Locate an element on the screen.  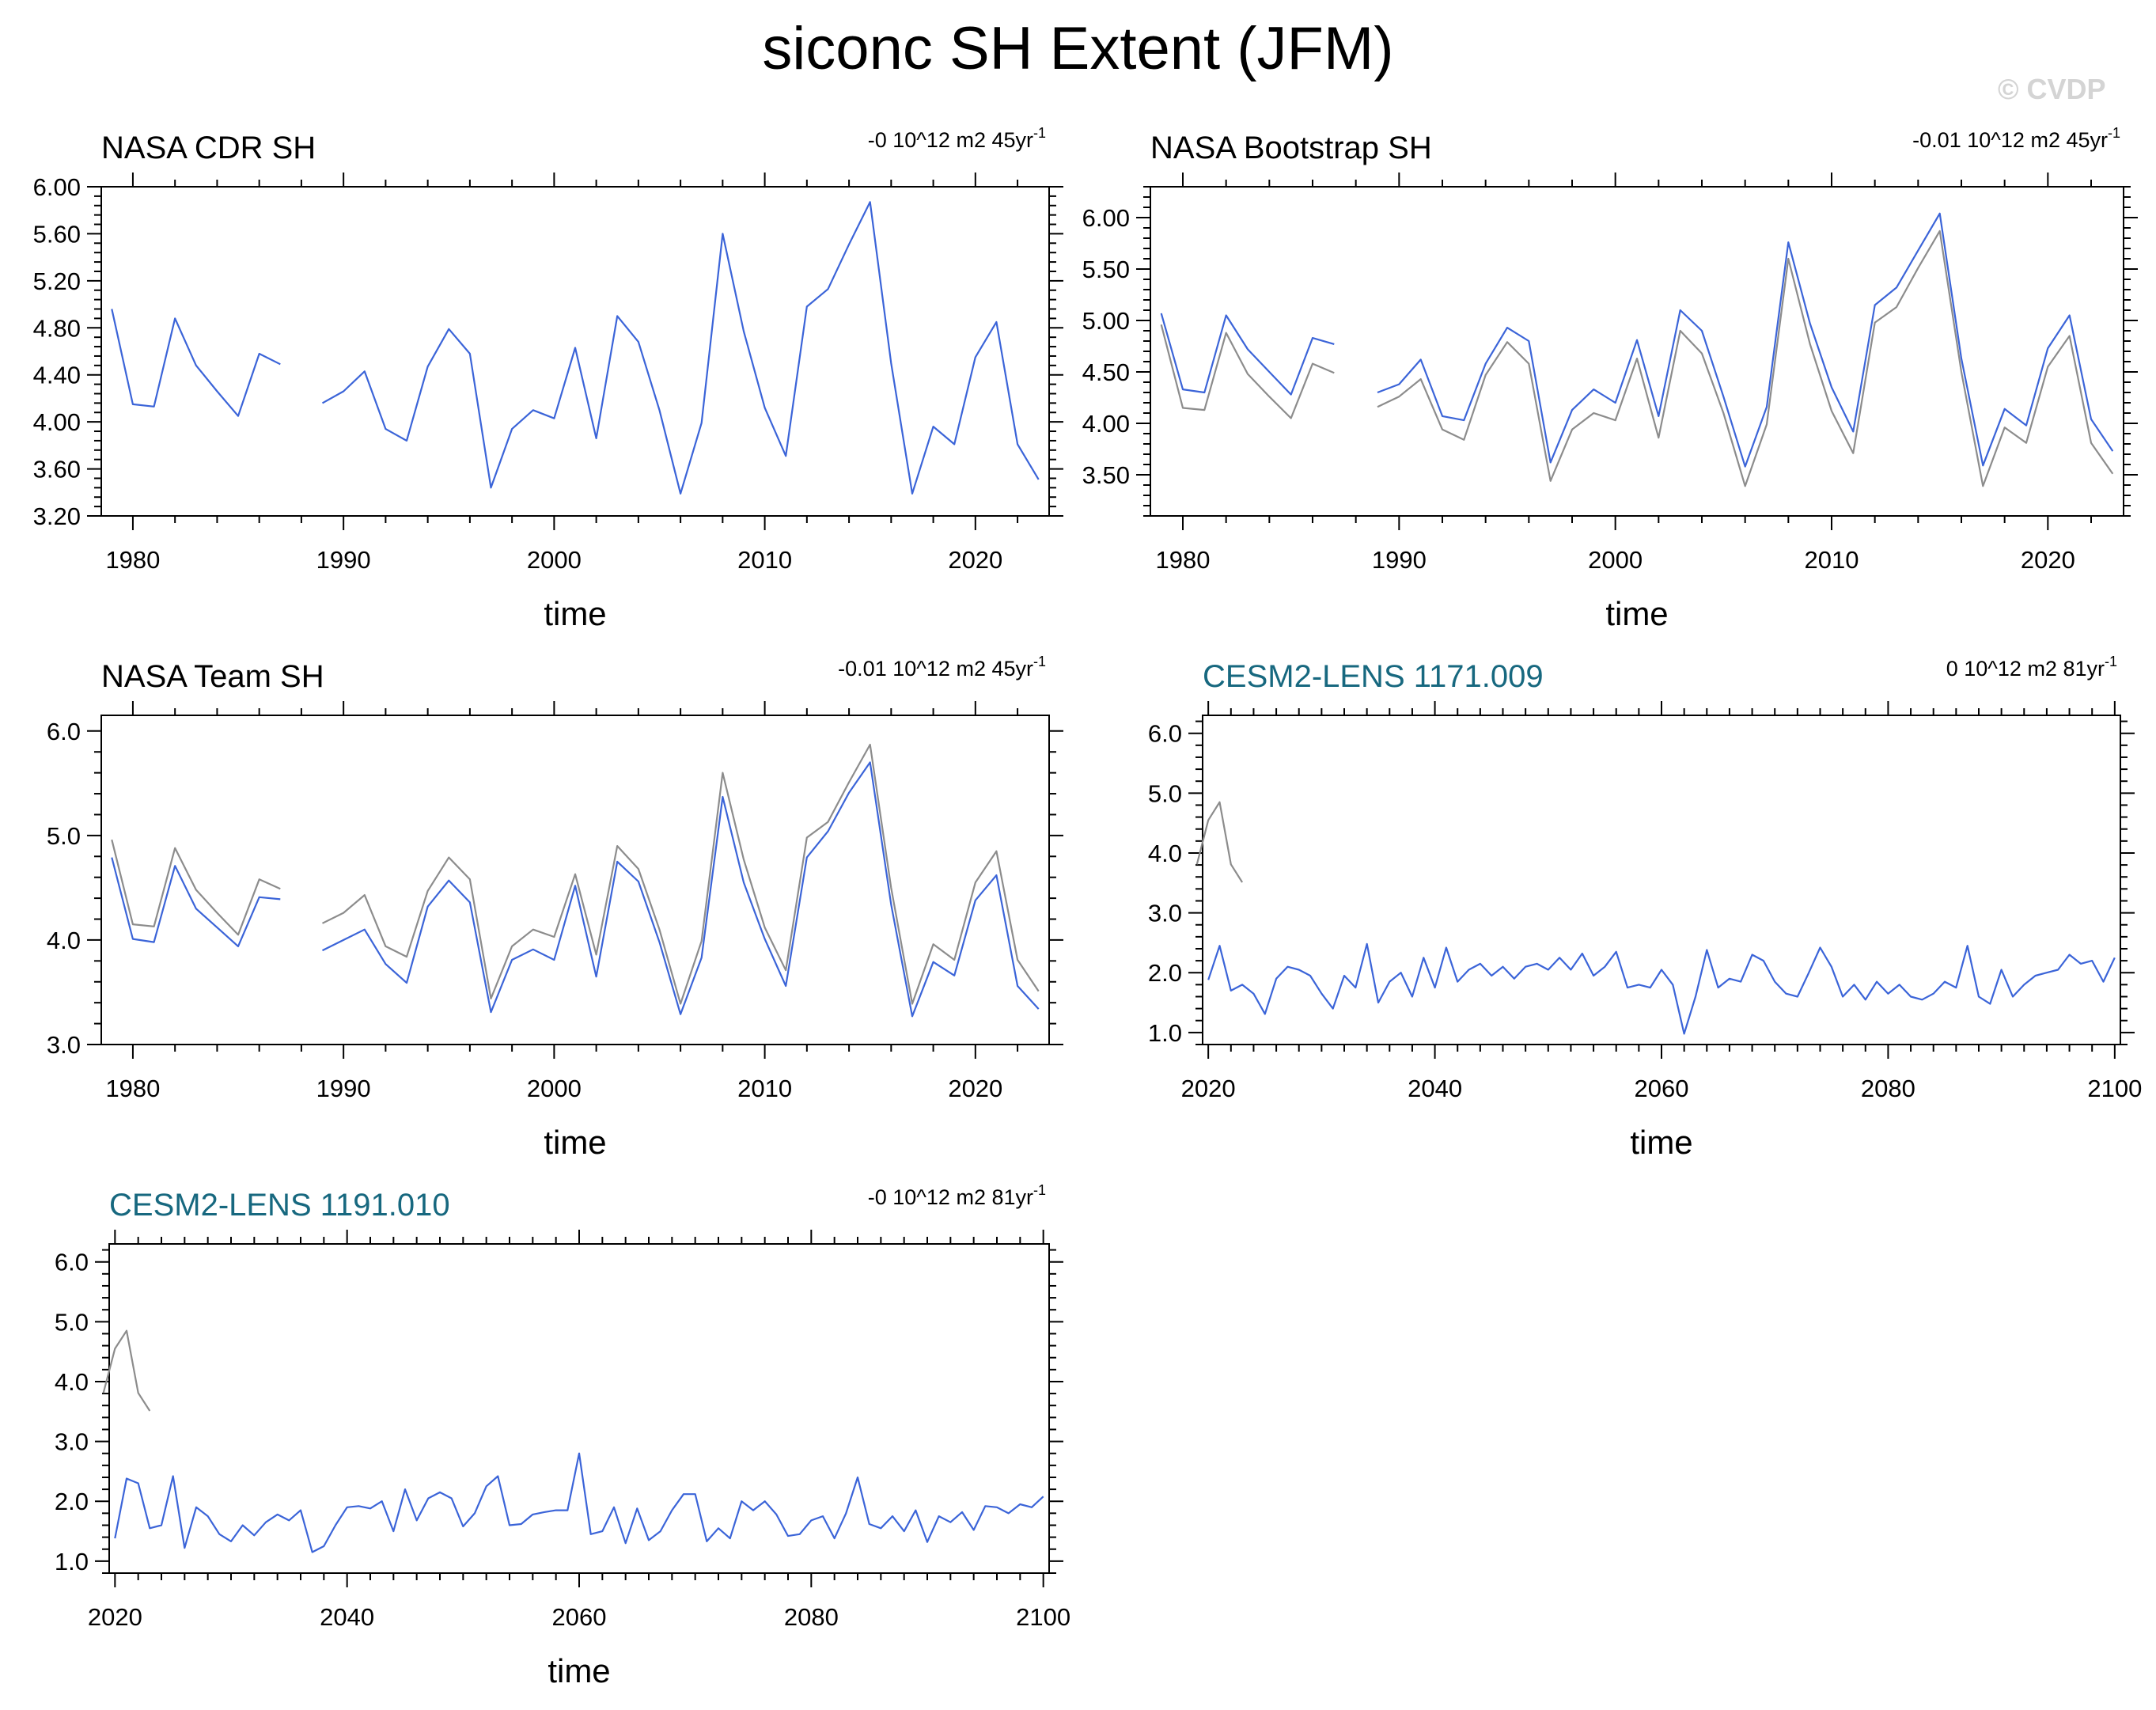
page-title: siconc SH Extent (JFM) is located at coordinates (1078, 49).